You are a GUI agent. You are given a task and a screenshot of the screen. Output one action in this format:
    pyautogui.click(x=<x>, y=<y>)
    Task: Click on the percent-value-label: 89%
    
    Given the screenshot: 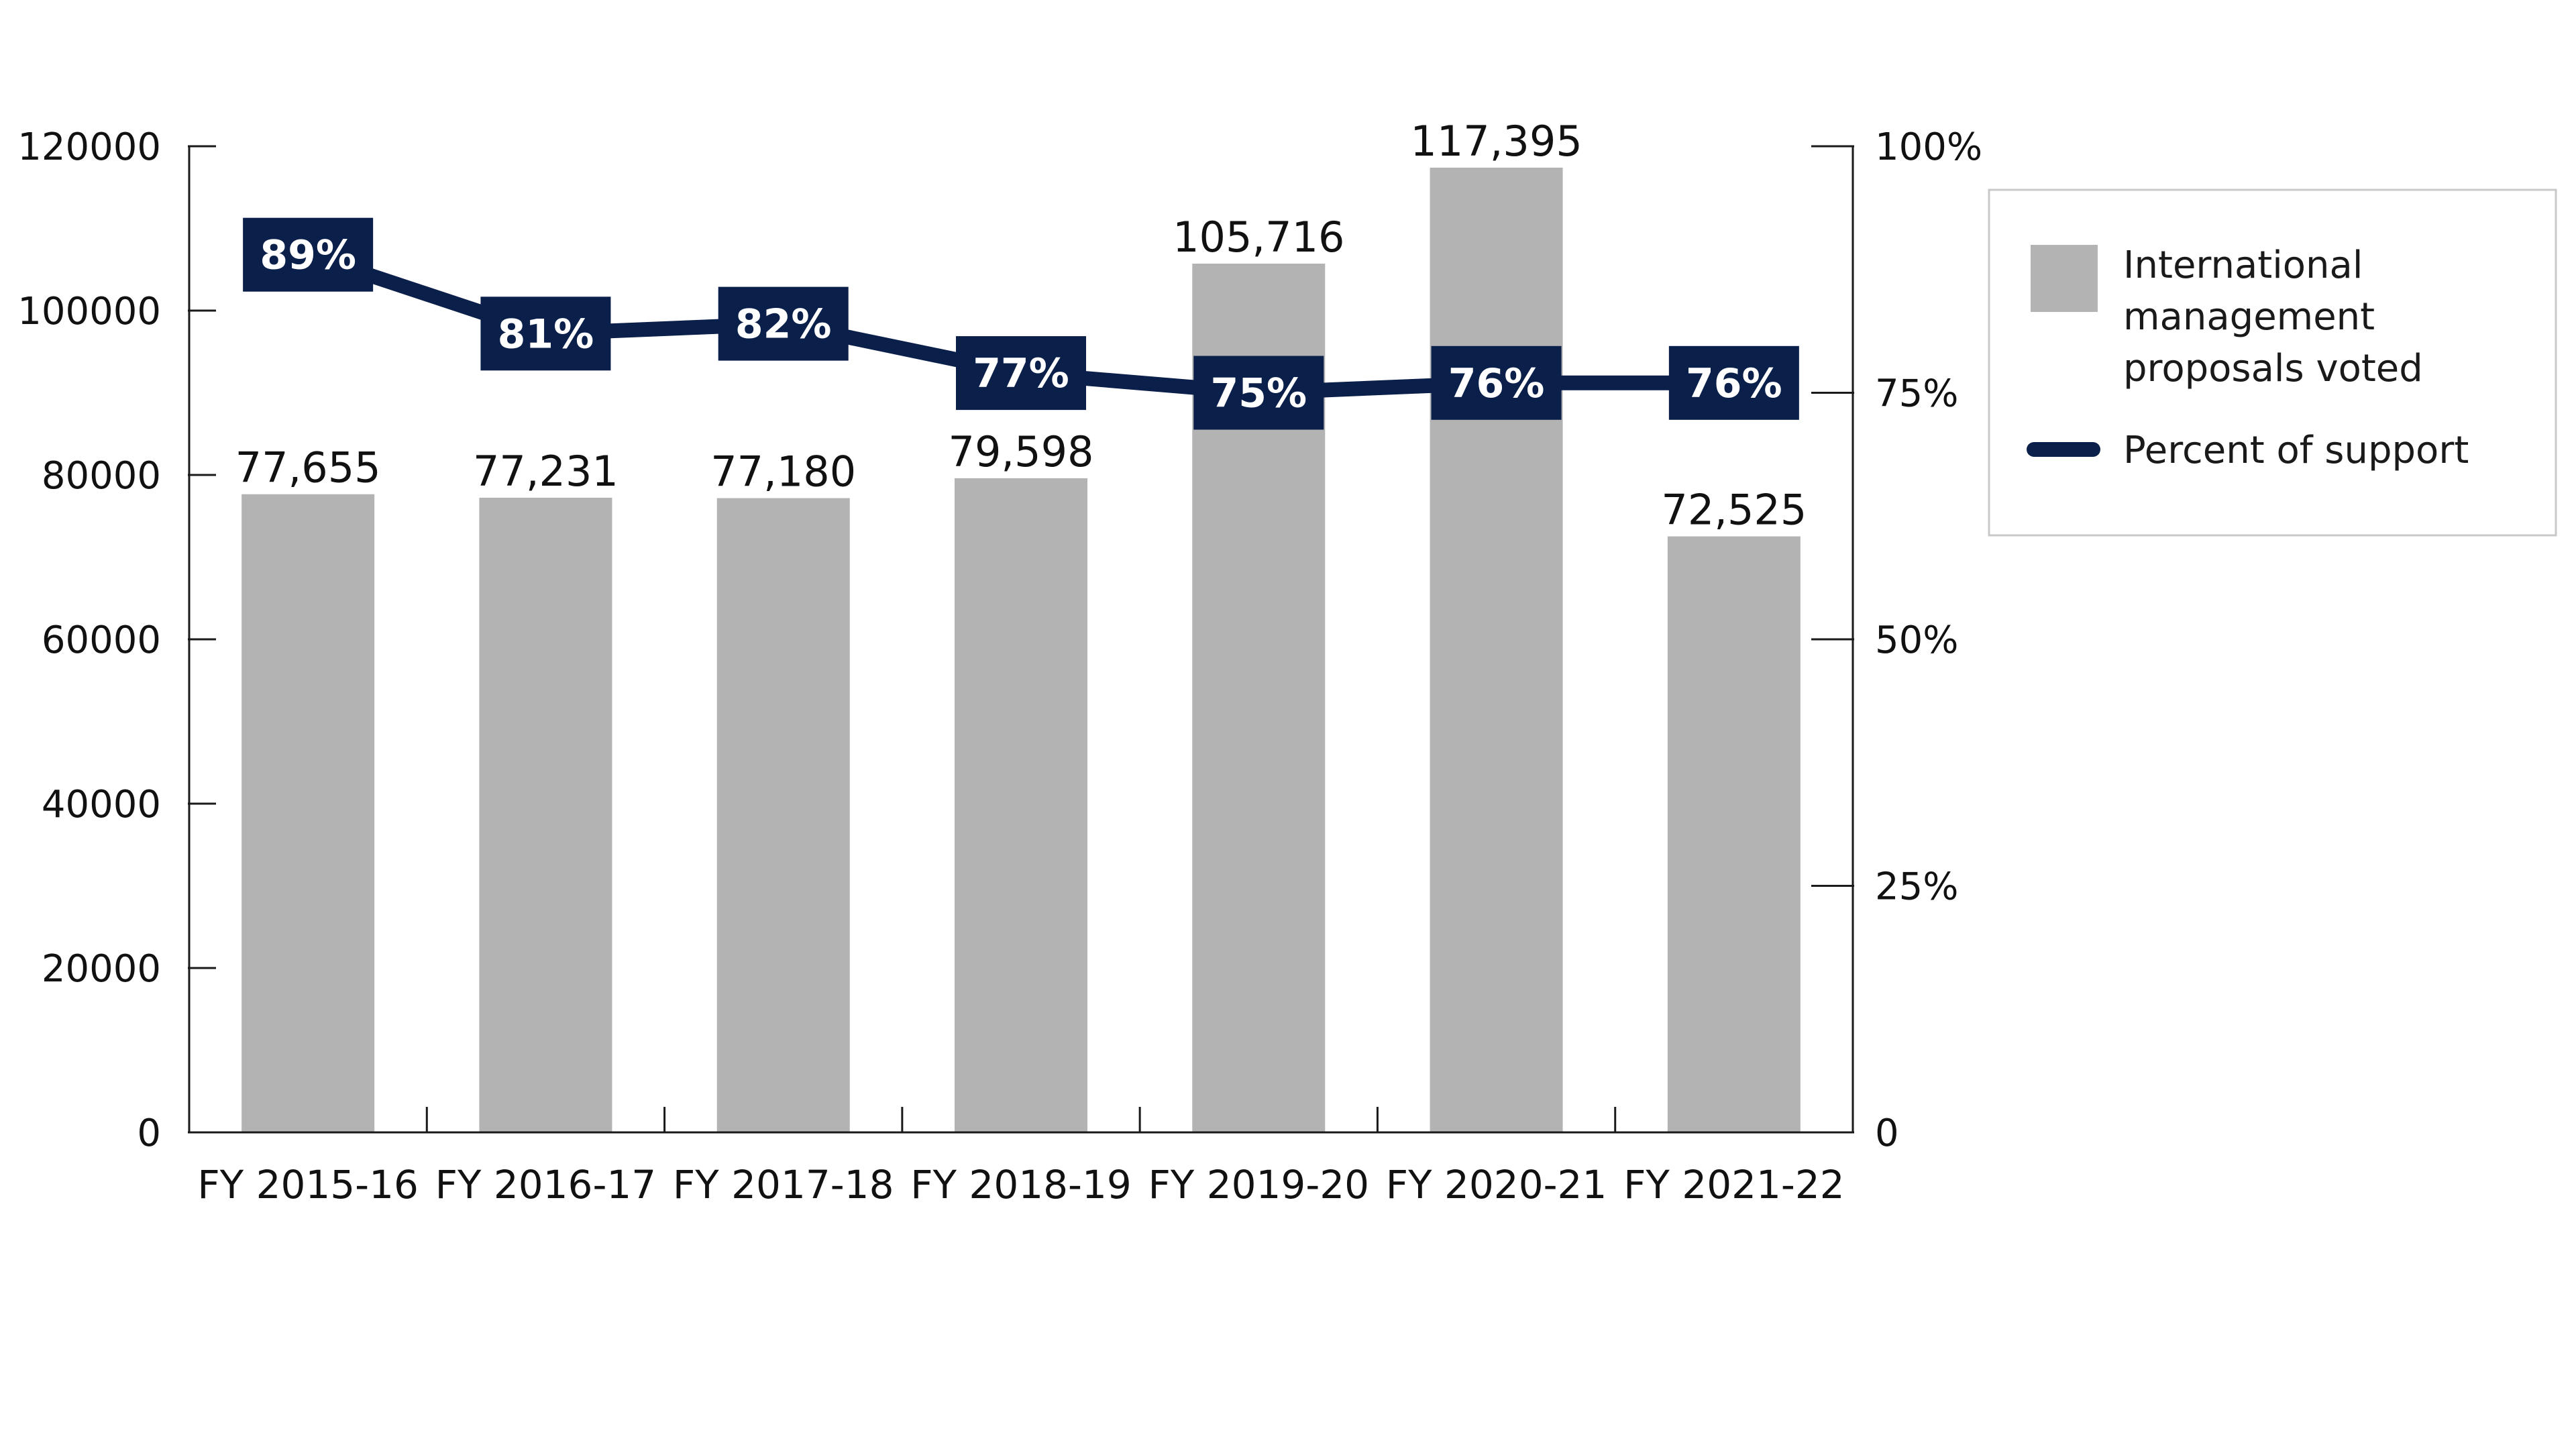 What is the action you would take?
    pyautogui.click(x=308, y=255)
    